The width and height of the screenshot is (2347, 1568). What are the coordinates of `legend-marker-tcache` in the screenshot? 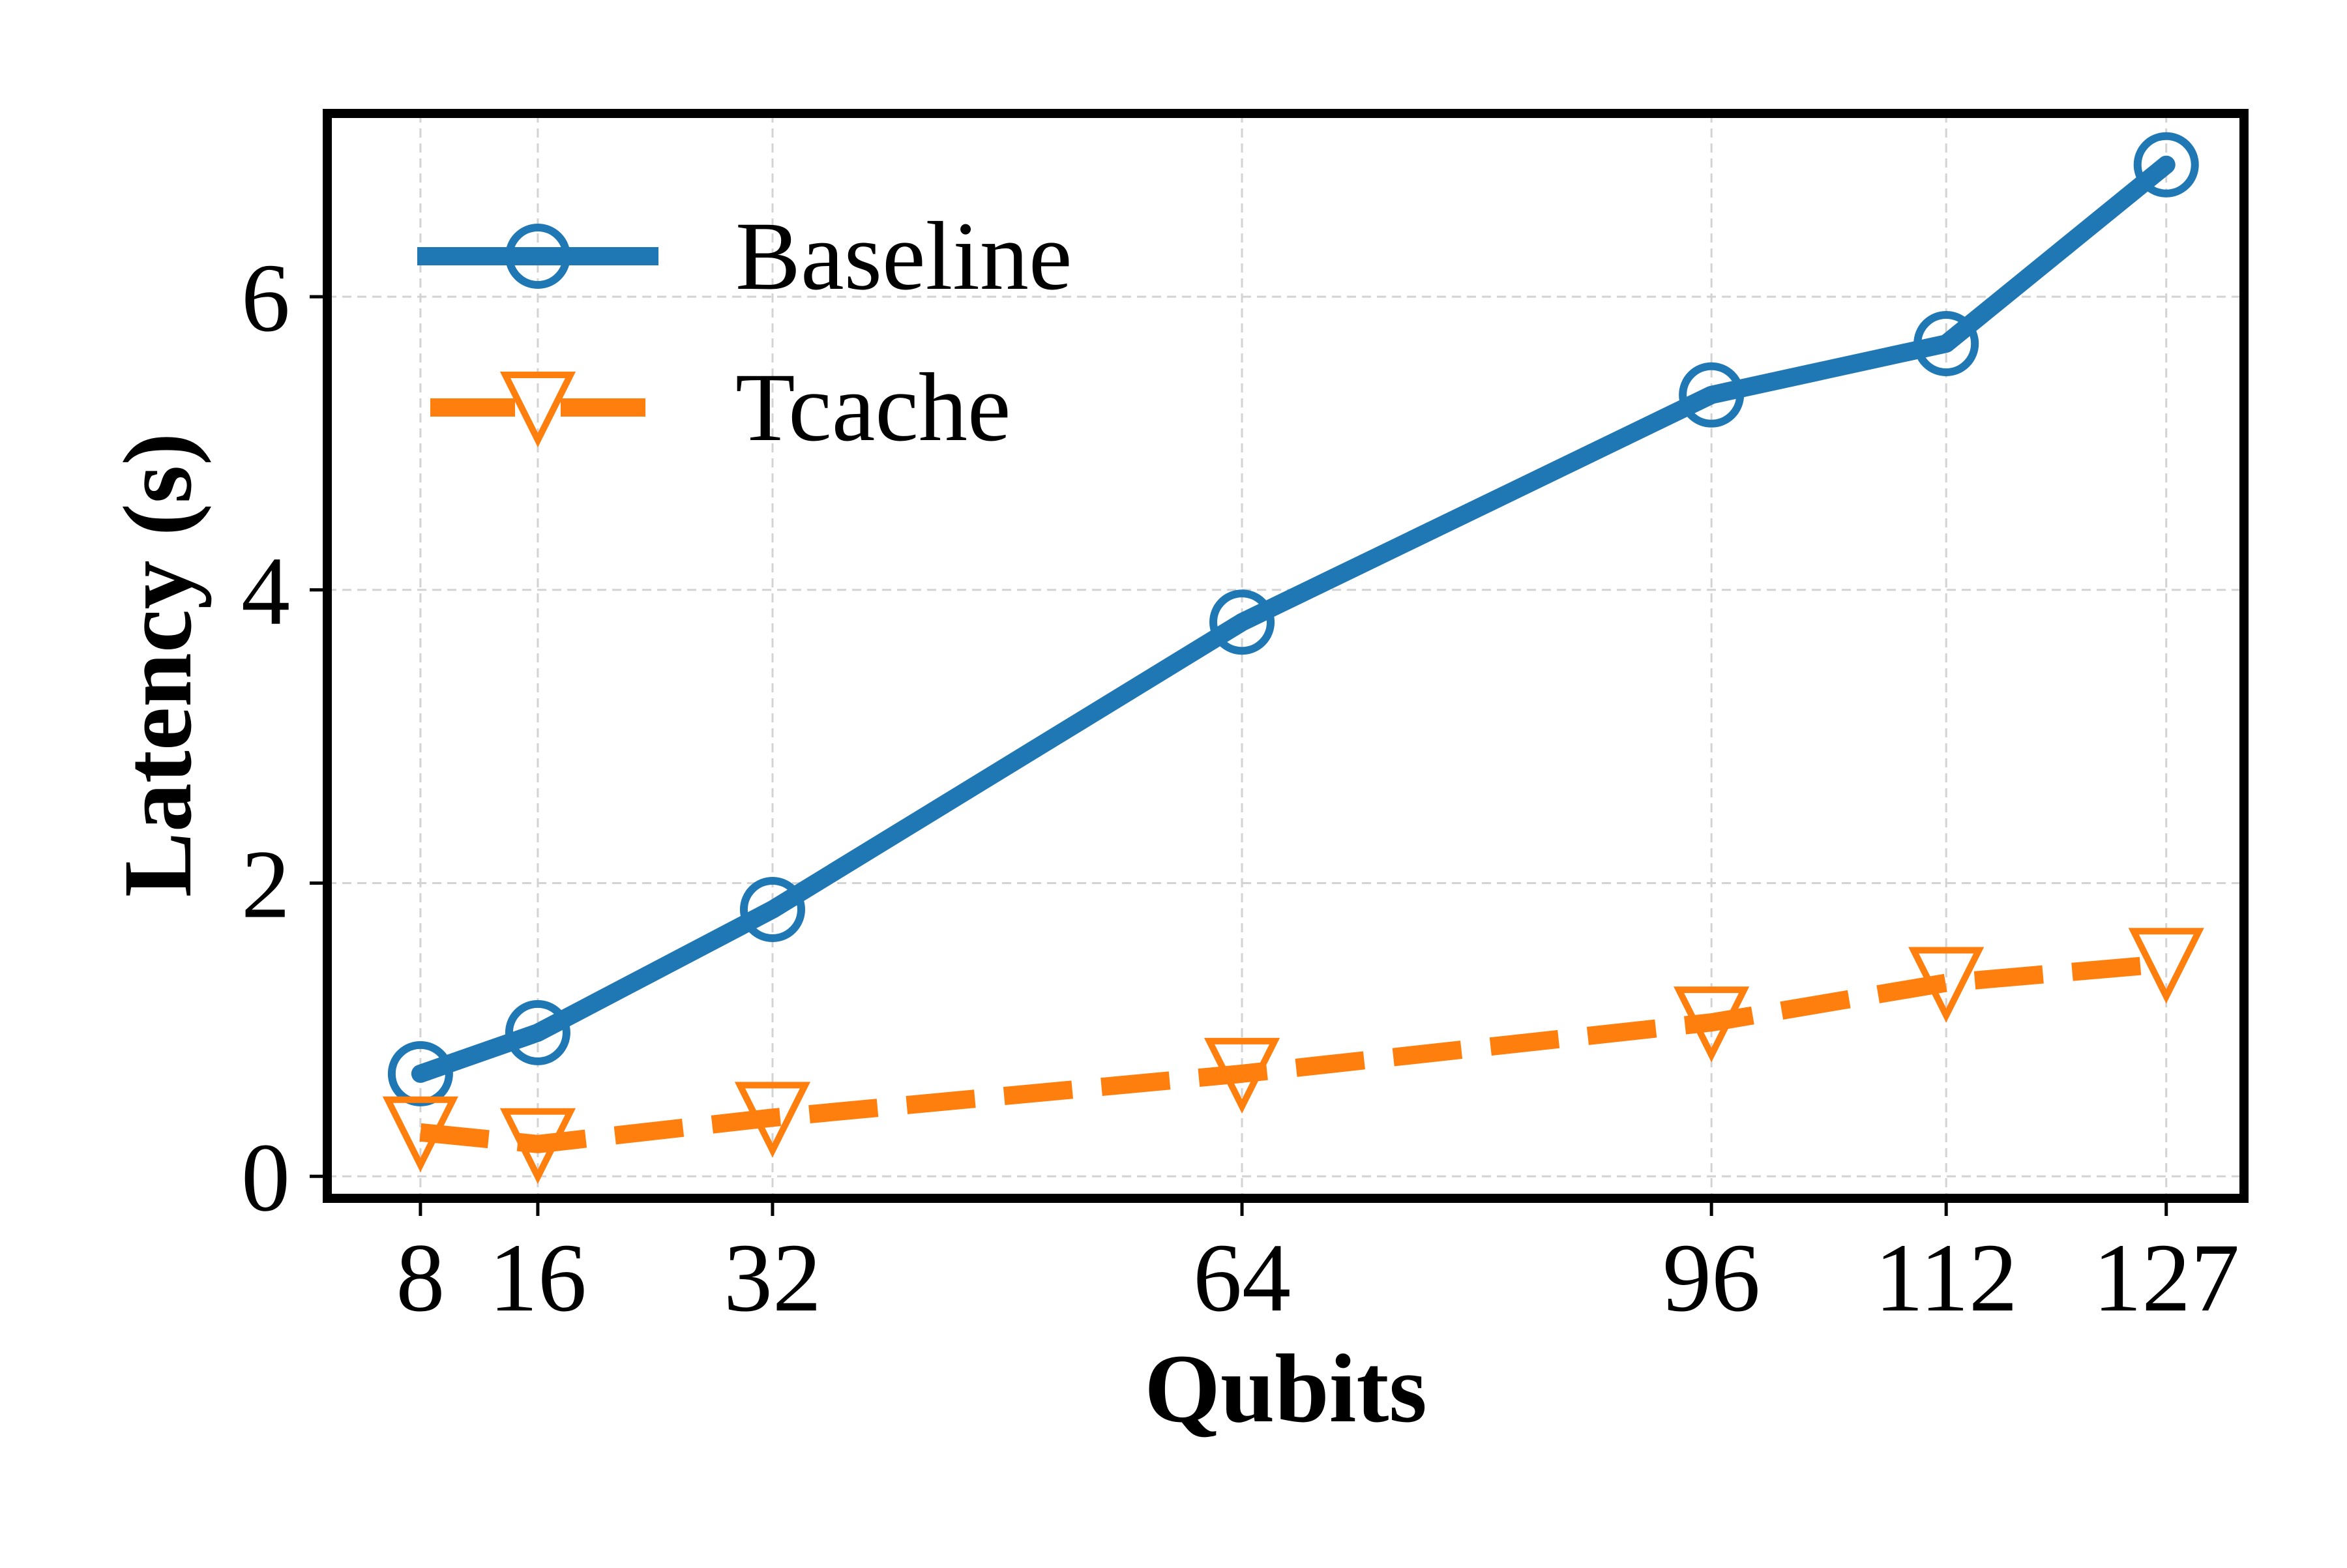 It's located at (537, 410).